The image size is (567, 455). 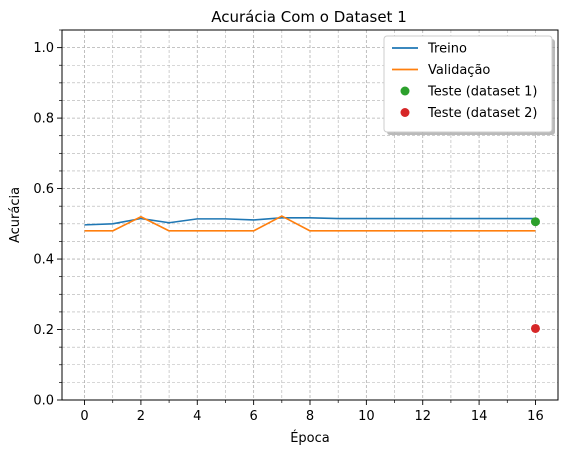 What do you see at coordinates (141, 416) in the screenshot?
I see `x-tick-label: 2` at bounding box center [141, 416].